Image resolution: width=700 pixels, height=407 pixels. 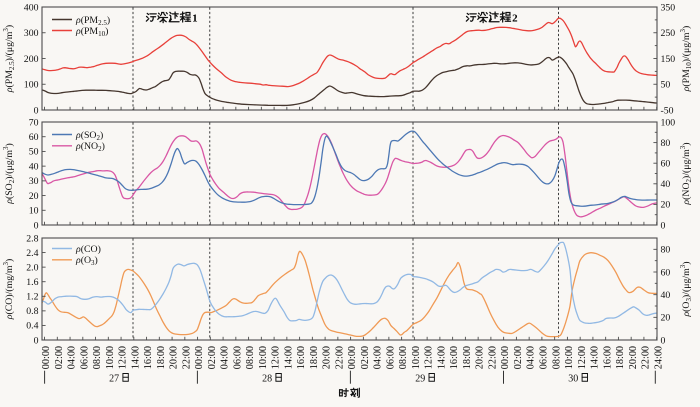 I want to click on svg-text: 350, so click(x=668, y=7).